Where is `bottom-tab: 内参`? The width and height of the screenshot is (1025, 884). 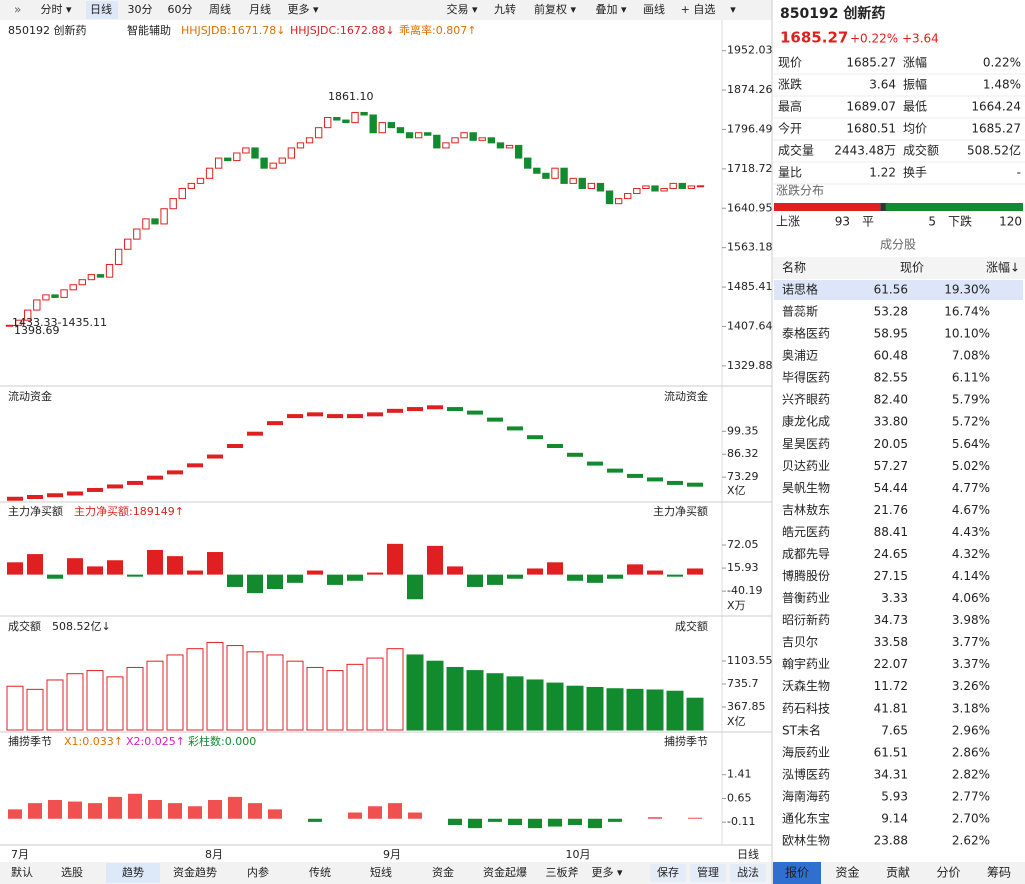
bottom-tab: 内参 is located at coordinates (258, 872).